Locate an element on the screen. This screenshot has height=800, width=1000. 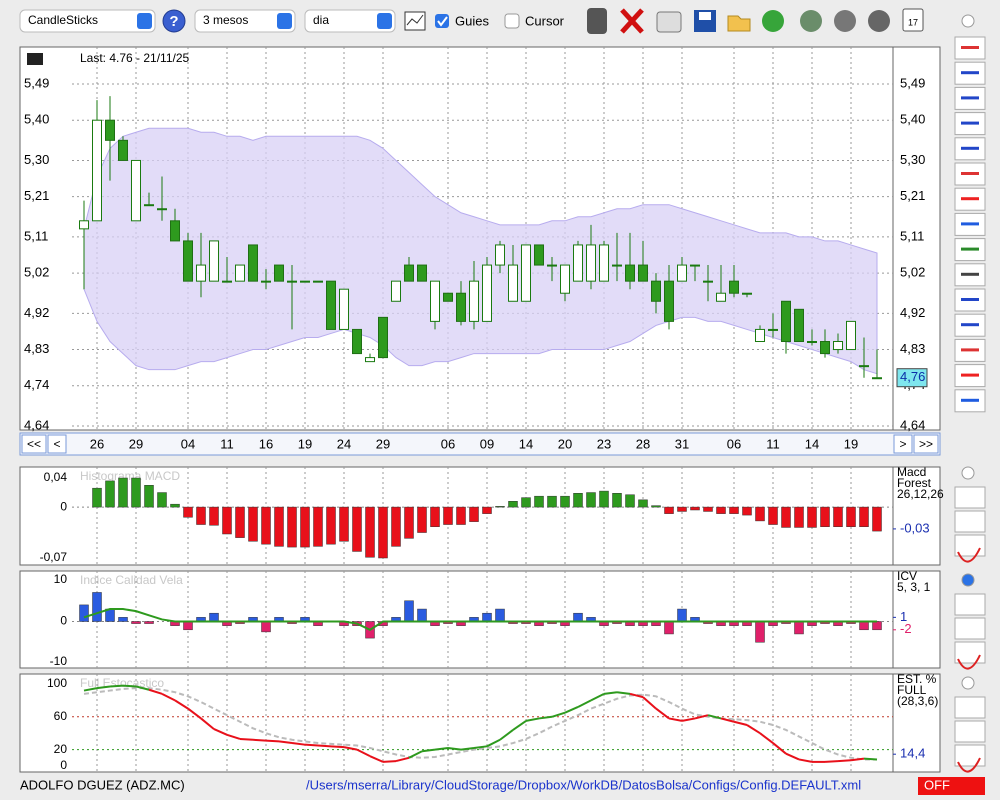
trash-icon is located at coordinates (597, 21).